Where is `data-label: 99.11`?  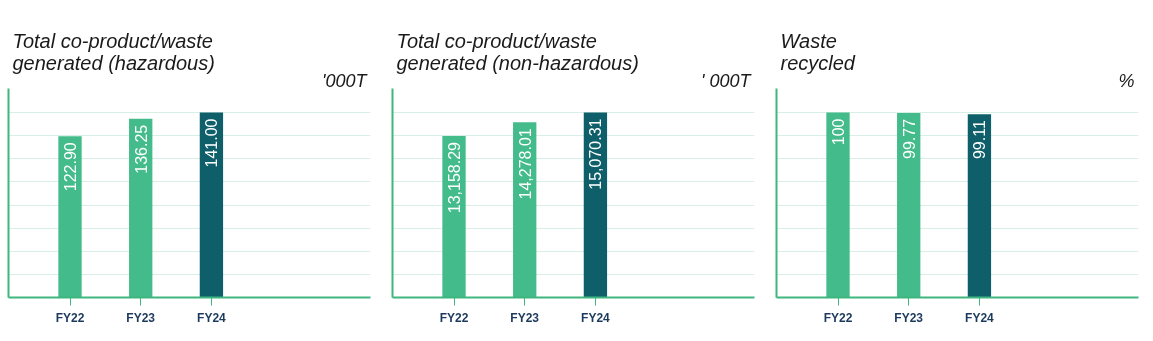
data-label: 99.11 is located at coordinates (980, 140).